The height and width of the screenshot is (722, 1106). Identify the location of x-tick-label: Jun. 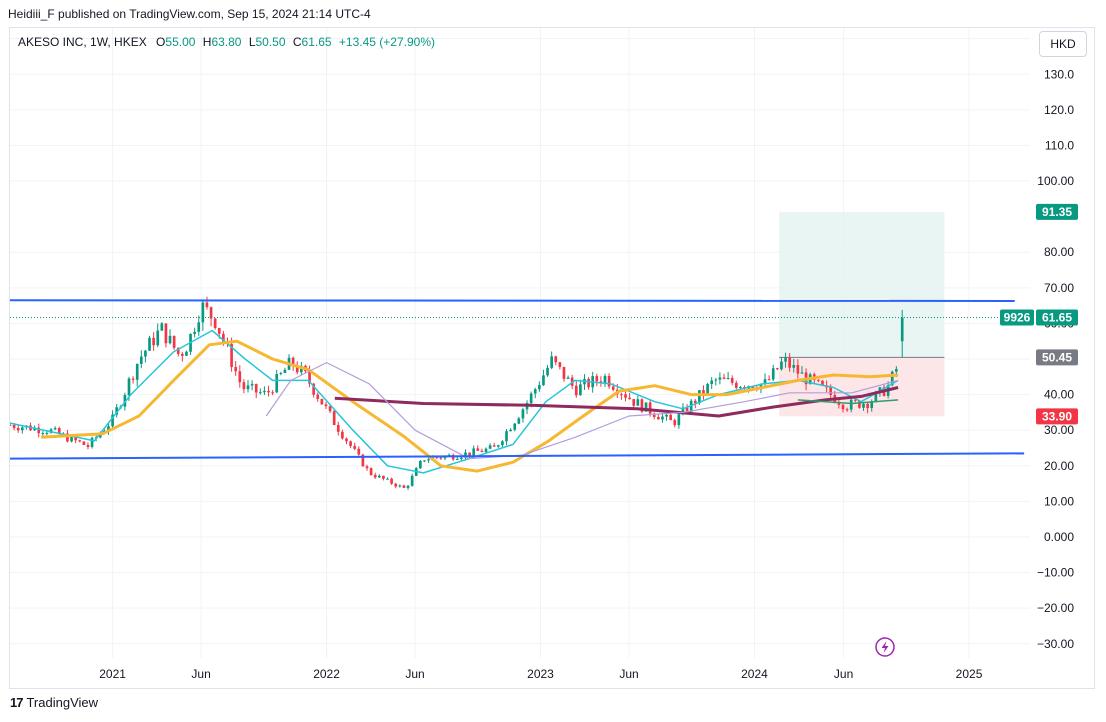
(414, 674).